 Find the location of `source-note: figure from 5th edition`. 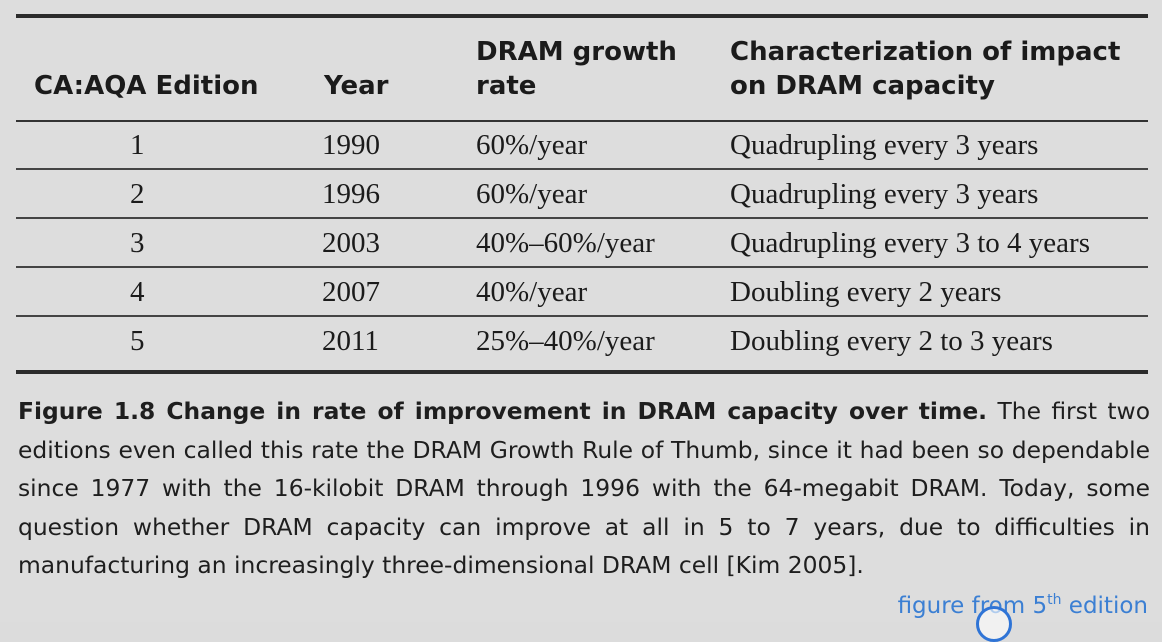

source-note: figure from 5th edition is located at coordinates (1023, 603).